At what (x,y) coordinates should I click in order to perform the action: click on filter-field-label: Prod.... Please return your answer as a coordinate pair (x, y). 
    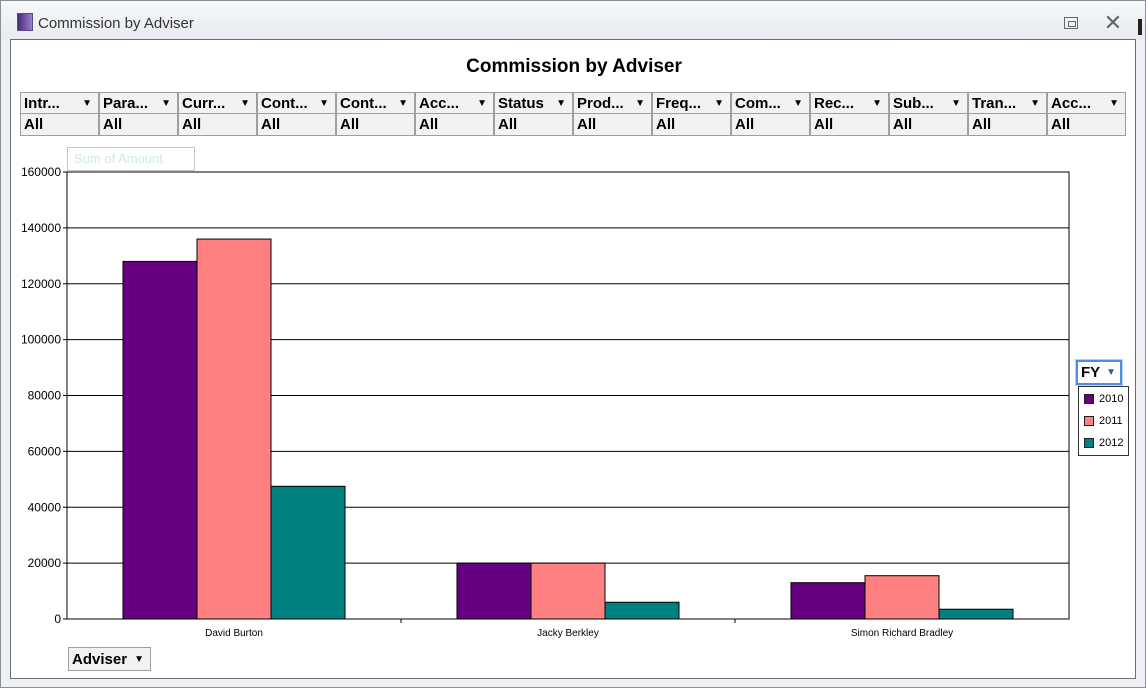
    Looking at the image, I should click on (600, 103).